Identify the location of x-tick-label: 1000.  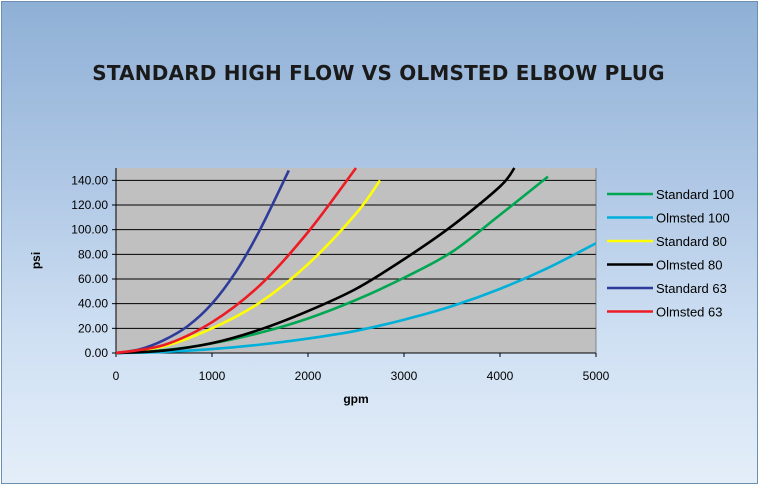
(212, 376).